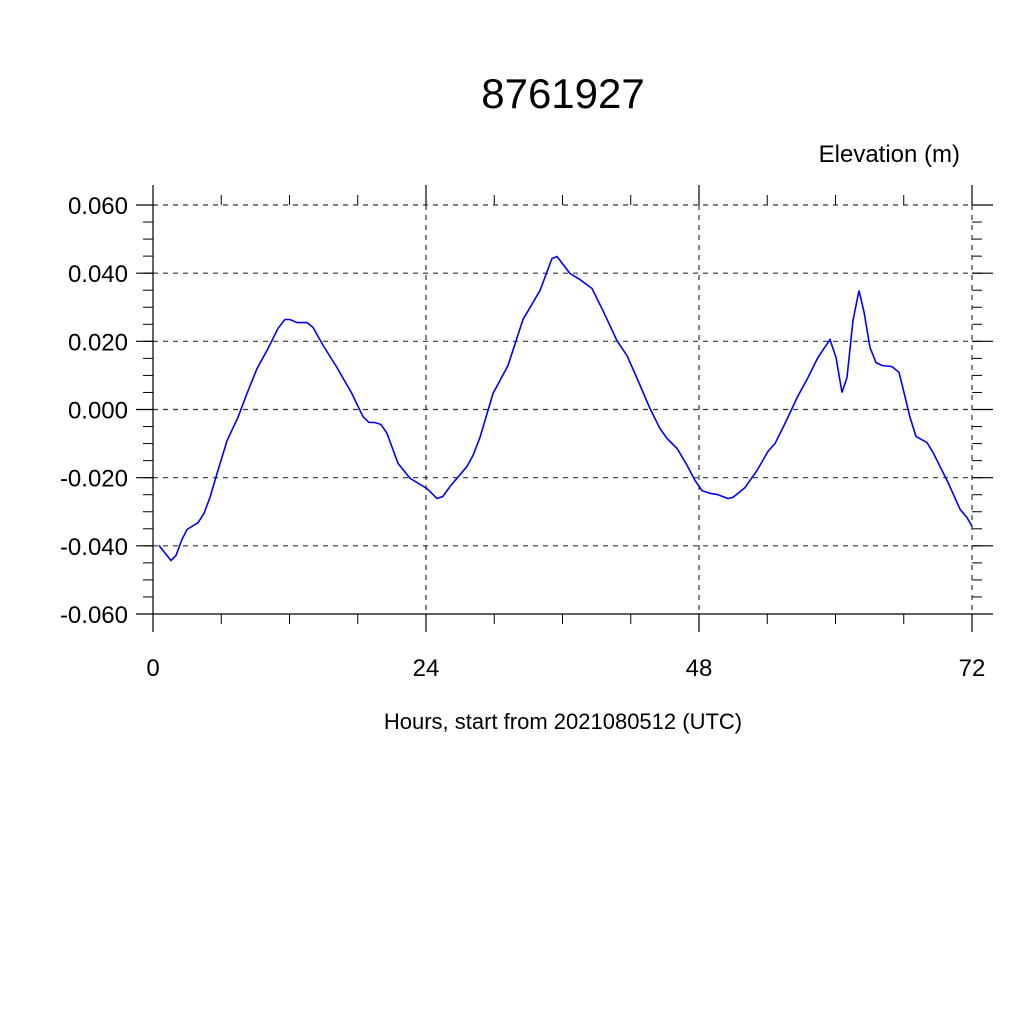 This screenshot has width=1024, height=1024. Describe the element at coordinates (94, 547) in the screenshot. I see `y-tick-label: -0.040` at that location.